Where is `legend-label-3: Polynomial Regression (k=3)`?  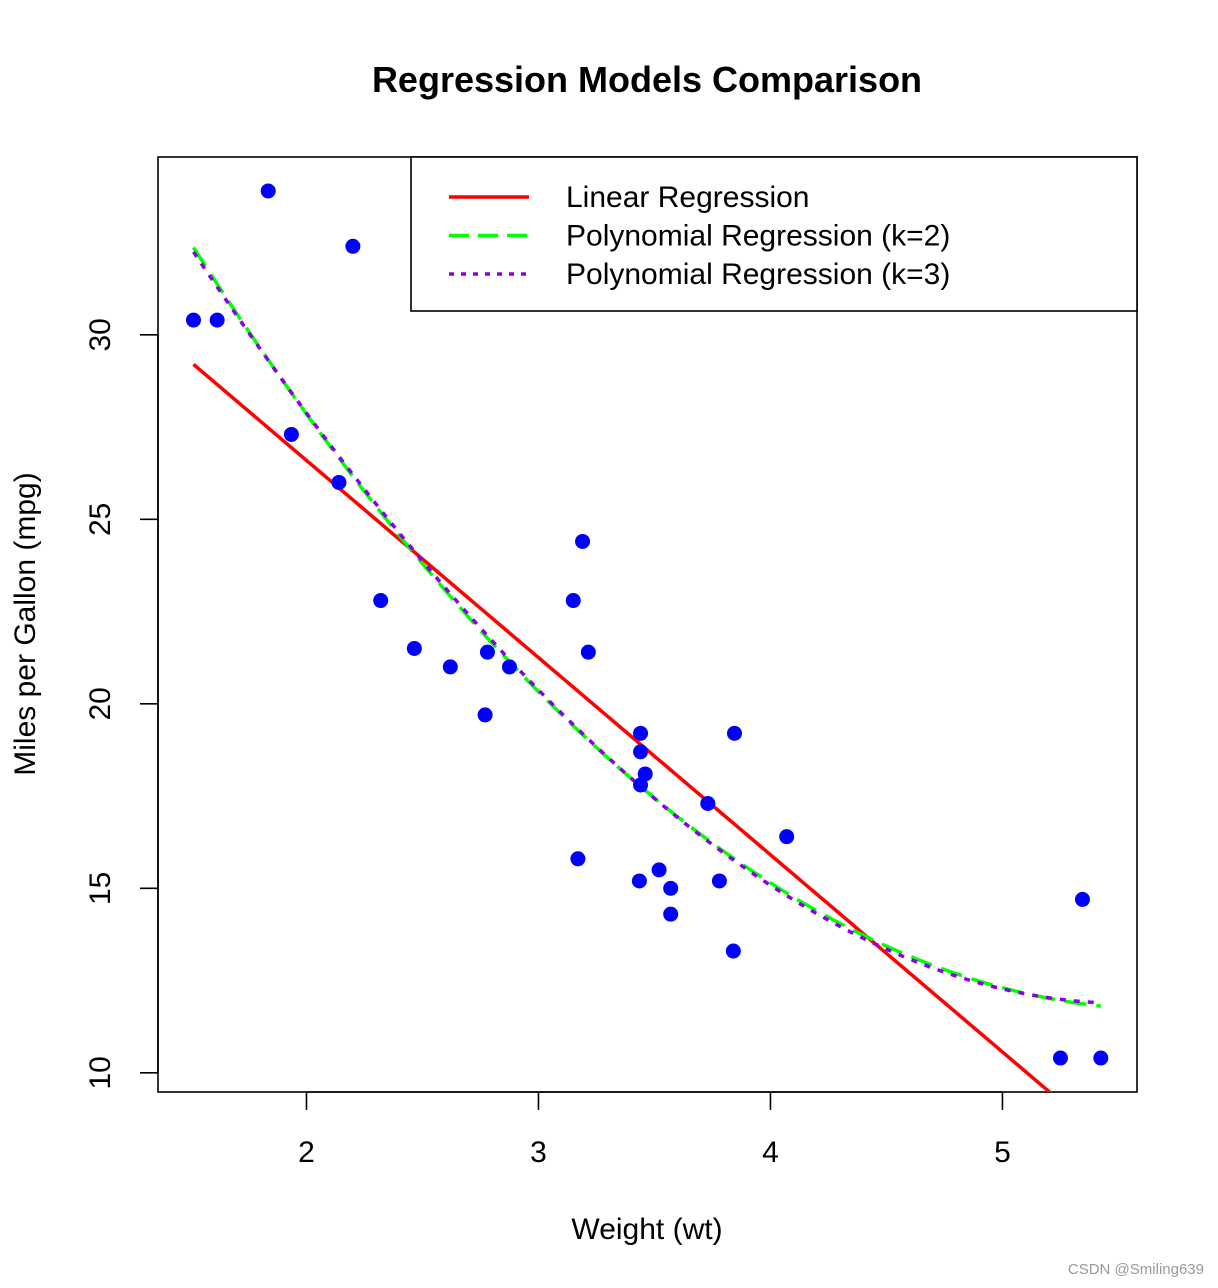
legend-label-3: Polynomial Regression (k=3) is located at coordinates (758, 274).